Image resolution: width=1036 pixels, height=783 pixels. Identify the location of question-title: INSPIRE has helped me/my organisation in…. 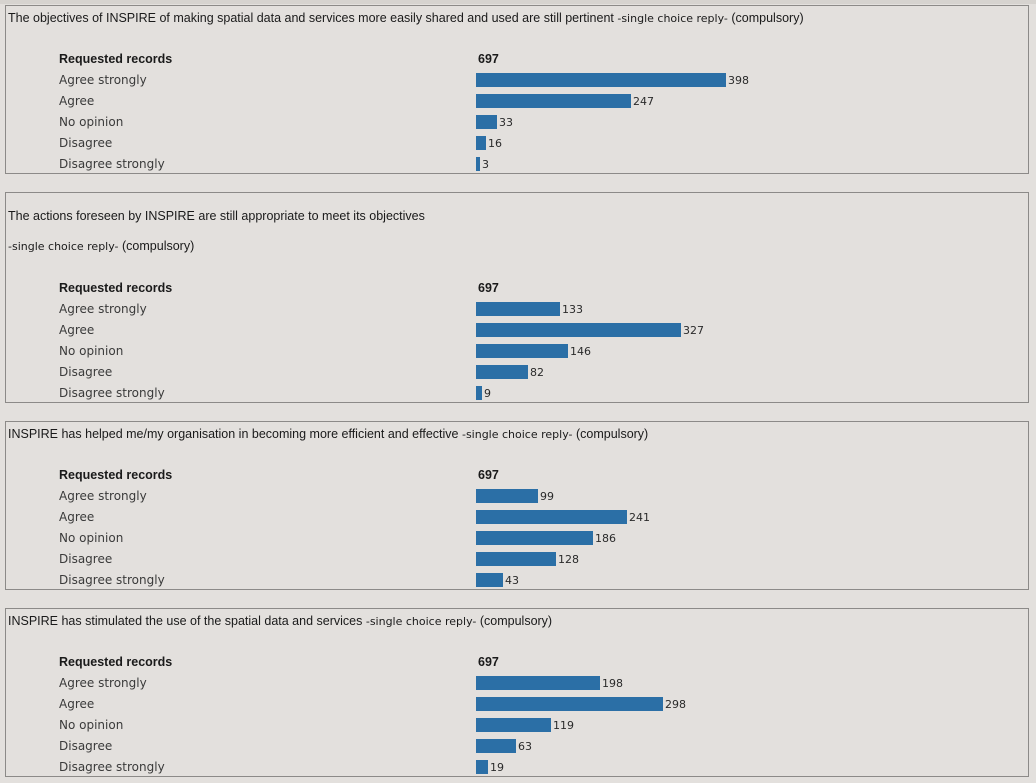
(328, 434).